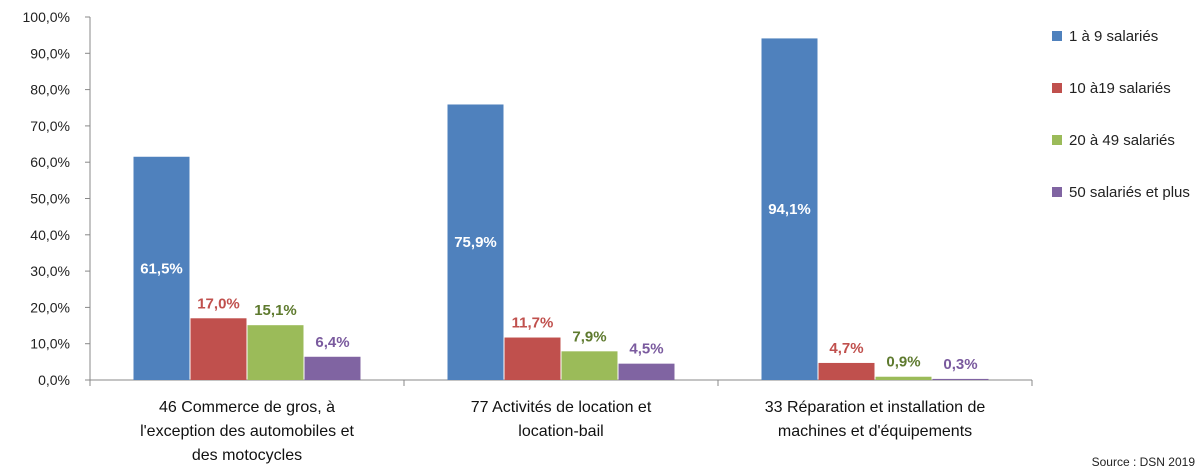 The width and height of the screenshot is (1202, 474). Describe the element at coordinates (846, 348) in the screenshot. I see `data-label: 4,7%` at that location.